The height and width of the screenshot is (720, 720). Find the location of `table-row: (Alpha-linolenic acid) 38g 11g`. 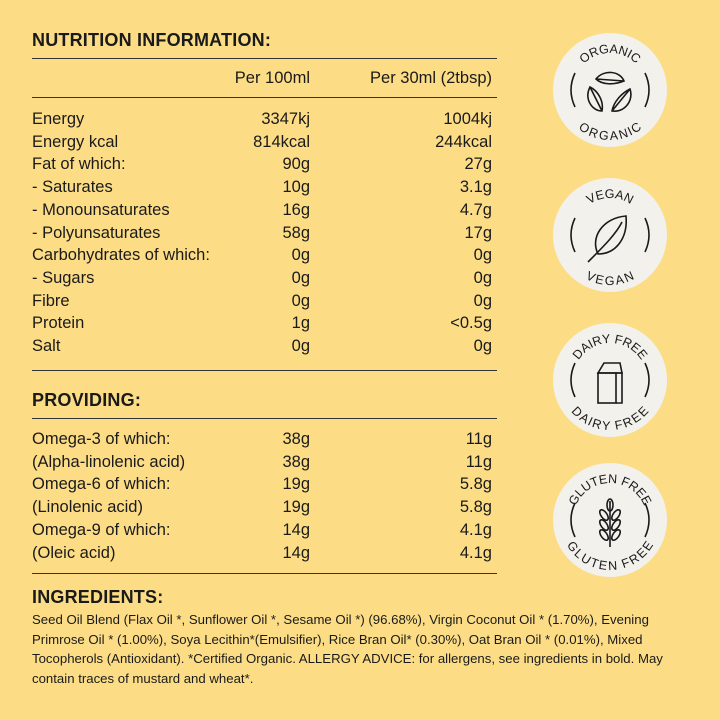

table-row: (Alpha-linolenic acid) 38g 11g is located at coordinates (262, 464).